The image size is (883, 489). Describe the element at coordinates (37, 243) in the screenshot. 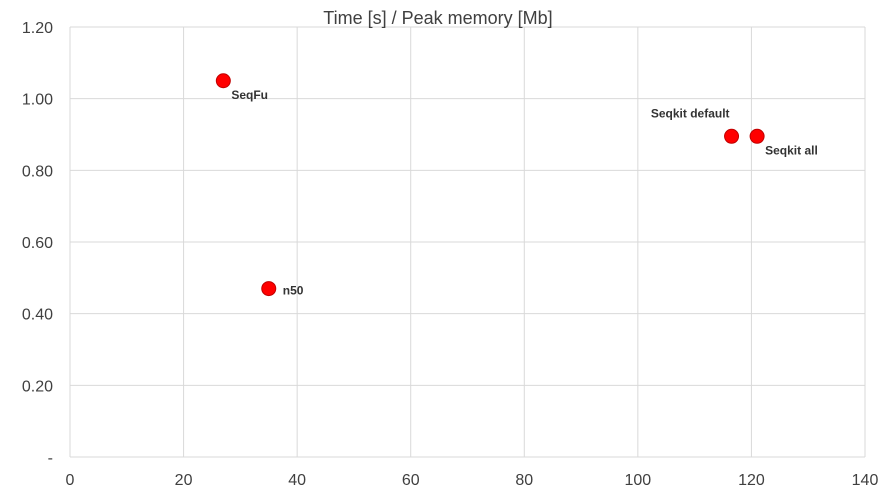

I see `y-tick-label: 0.60` at that location.